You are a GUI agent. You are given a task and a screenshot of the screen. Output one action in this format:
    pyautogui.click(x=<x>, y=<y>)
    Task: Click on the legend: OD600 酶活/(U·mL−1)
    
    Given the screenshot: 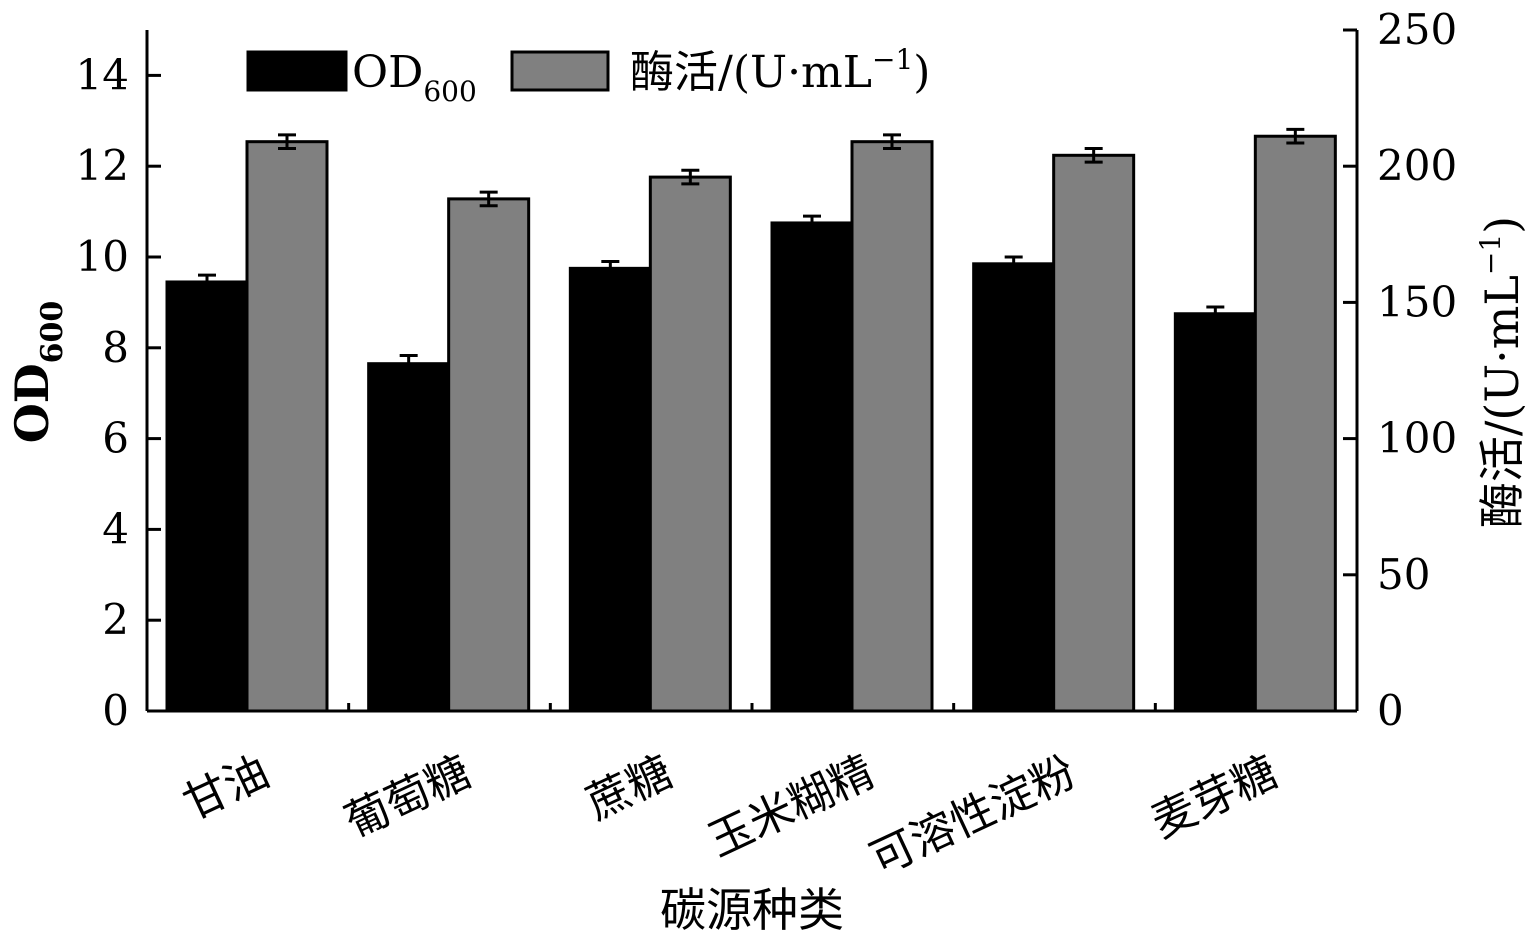 What is the action you would take?
    pyautogui.click(x=588, y=75)
    